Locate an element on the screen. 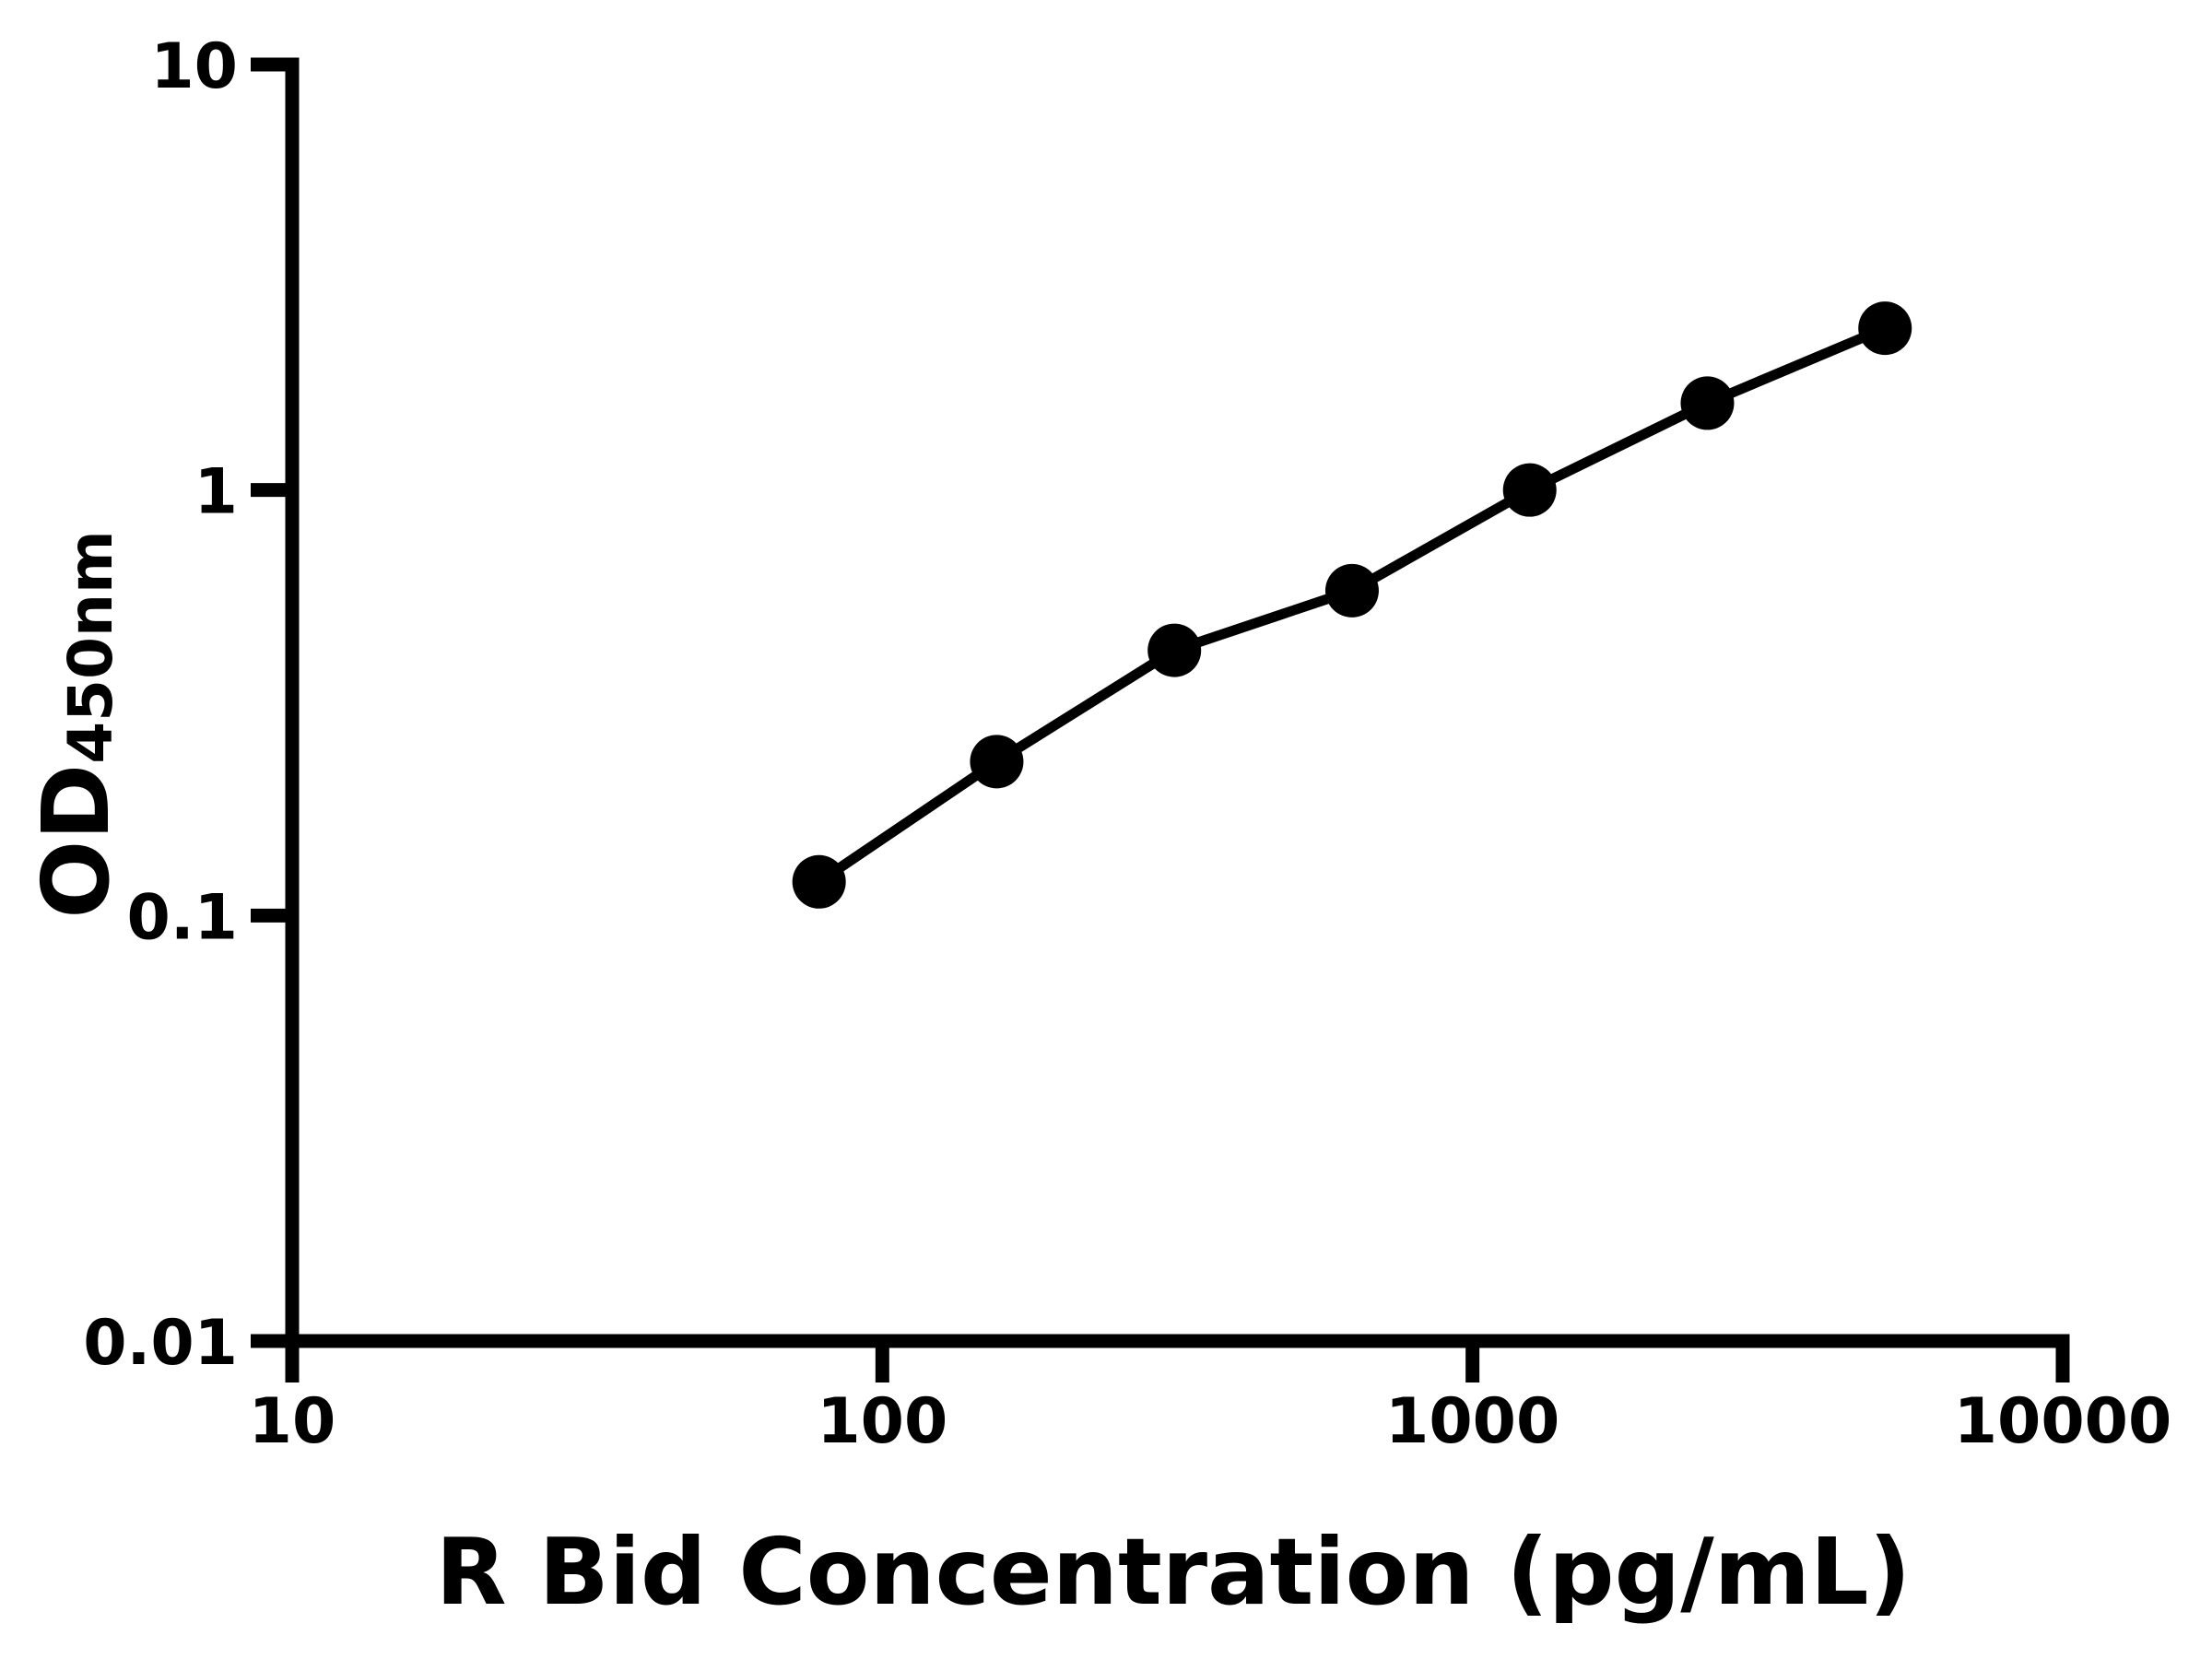 This screenshot has height=1659, width=2212. y-axis-title-subscript: 450nm is located at coordinates (90, 647).